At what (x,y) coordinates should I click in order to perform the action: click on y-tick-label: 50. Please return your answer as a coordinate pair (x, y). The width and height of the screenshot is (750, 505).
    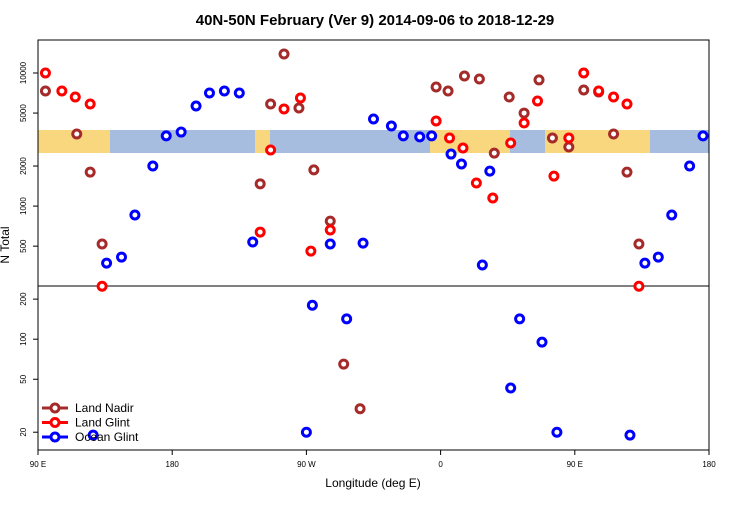
    Looking at the image, I should click on (23, 378).